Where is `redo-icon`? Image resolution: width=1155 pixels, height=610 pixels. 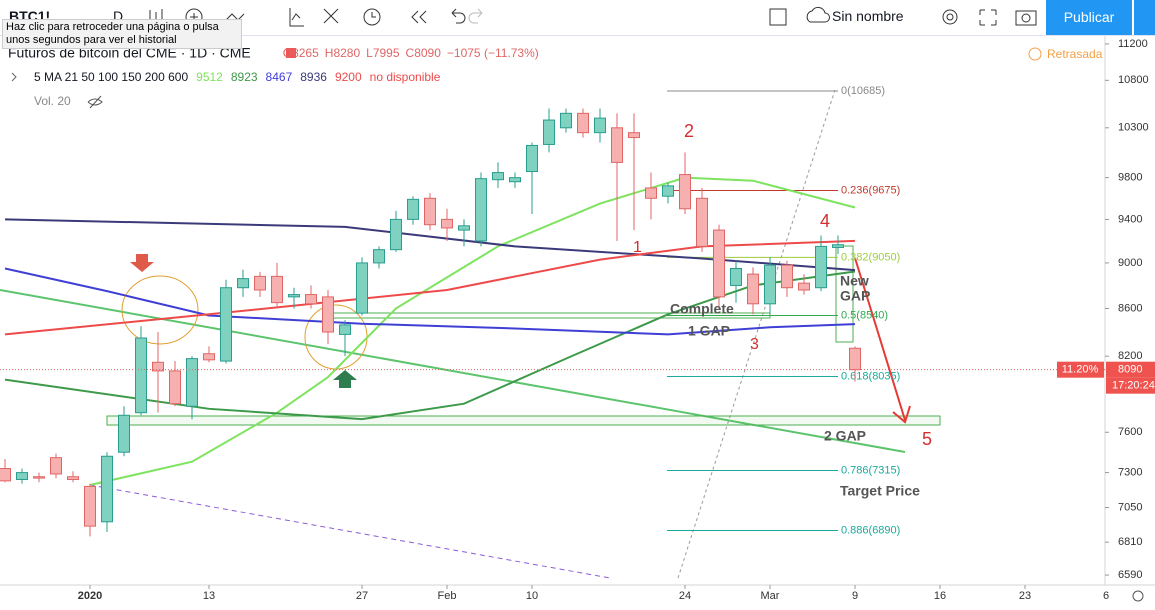 redo-icon is located at coordinates (475, 16).